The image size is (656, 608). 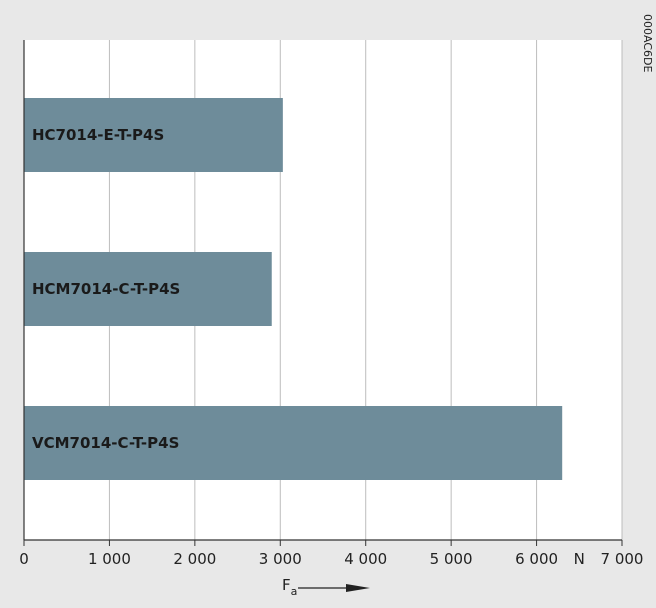 I want to click on x-axis-label: Fa, so click(x=289, y=587).